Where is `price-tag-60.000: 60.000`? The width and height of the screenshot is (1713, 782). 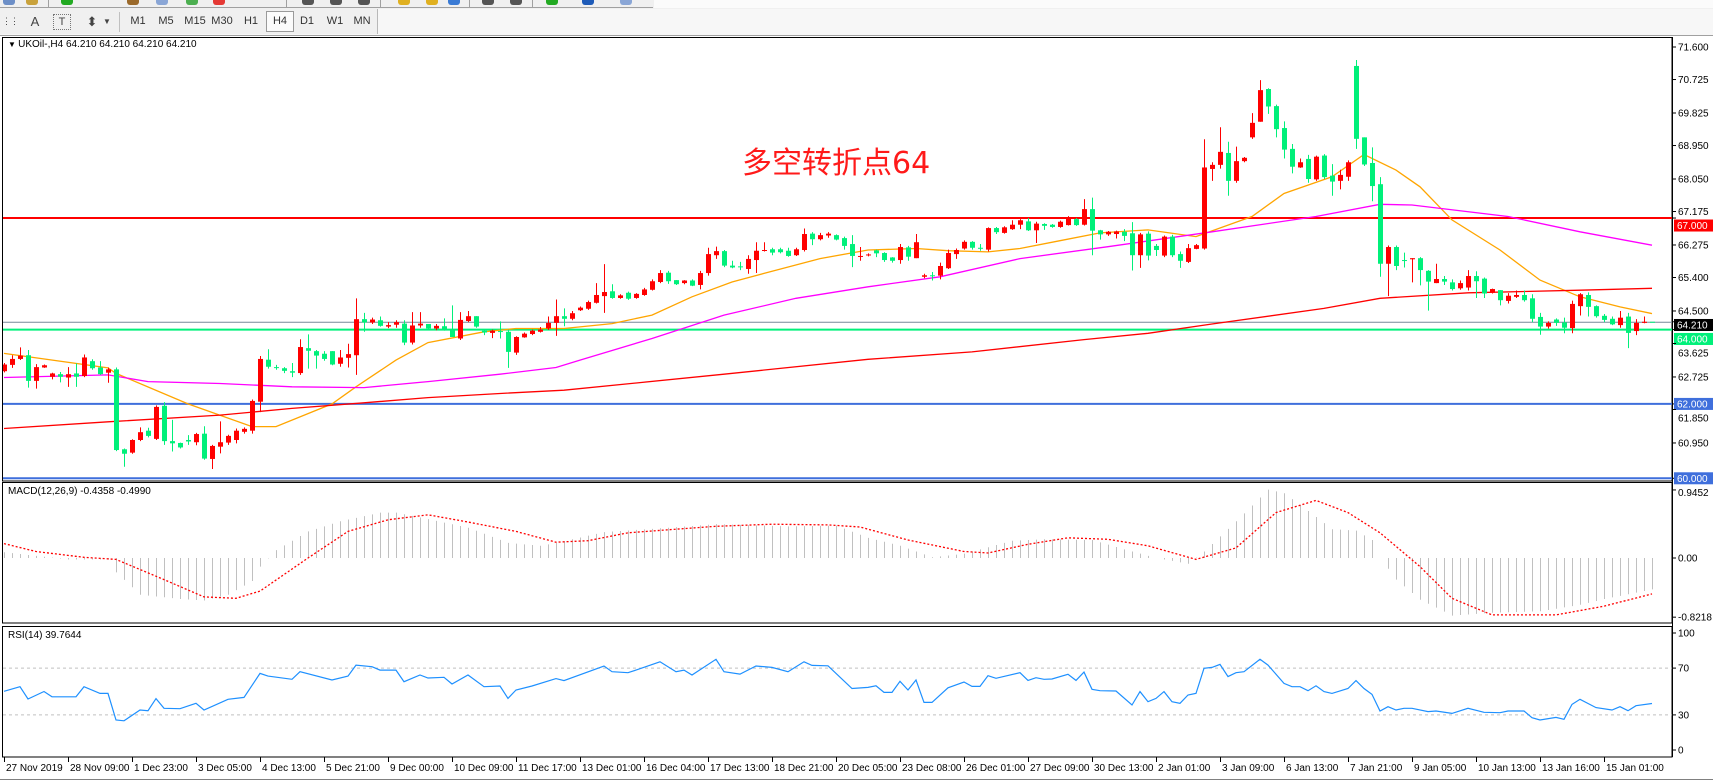 price-tag-60.000: 60.000 is located at coordinates (1692, 479).